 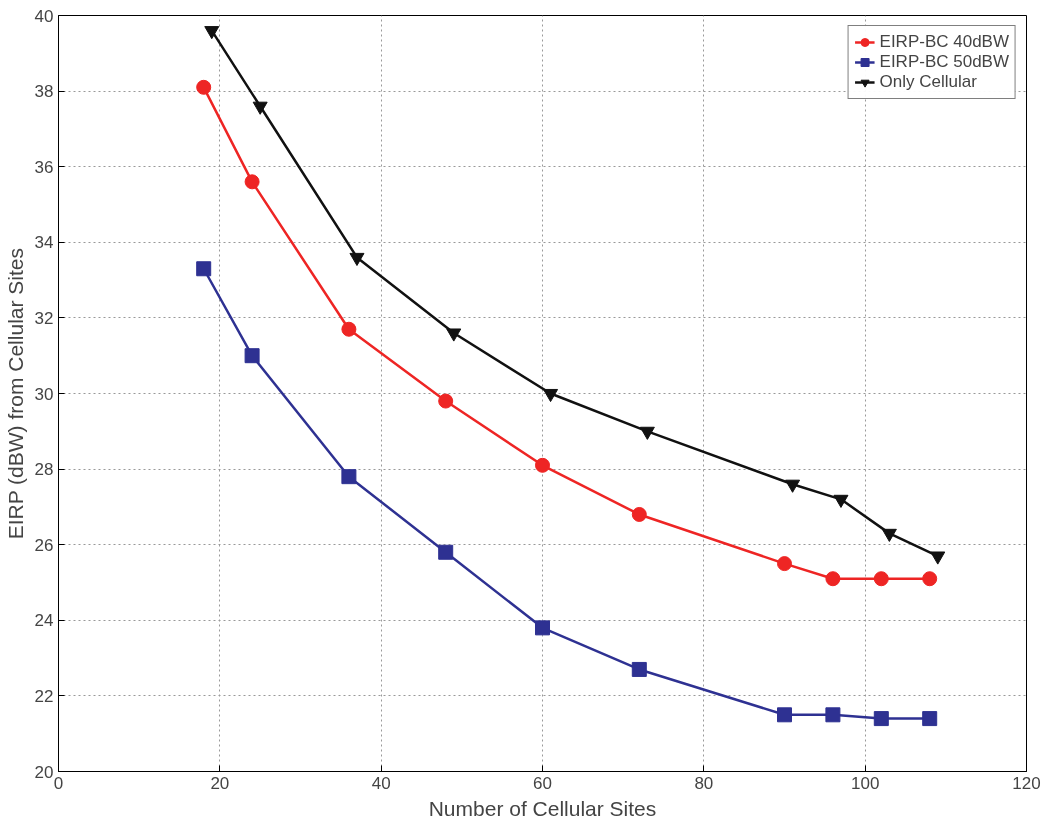 What do you see at coordinates (1026, 783) in the screenshot?
I see `x-tick-label: 120` at bounding box center [1026, 783].